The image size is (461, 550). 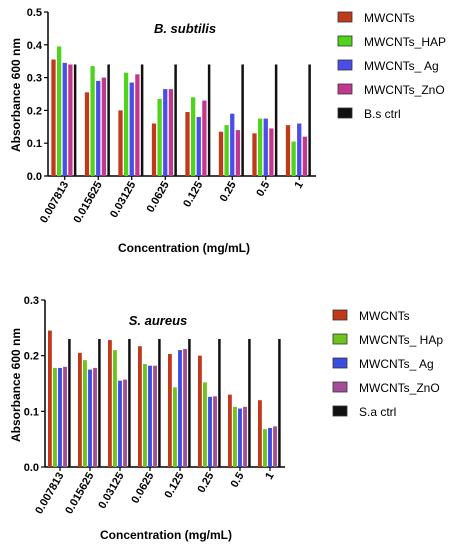 What do you see at coordinates (377, 412) in the screenshot?
I see `legend-label: S.a ctrl` at bounding box center [377, 412].